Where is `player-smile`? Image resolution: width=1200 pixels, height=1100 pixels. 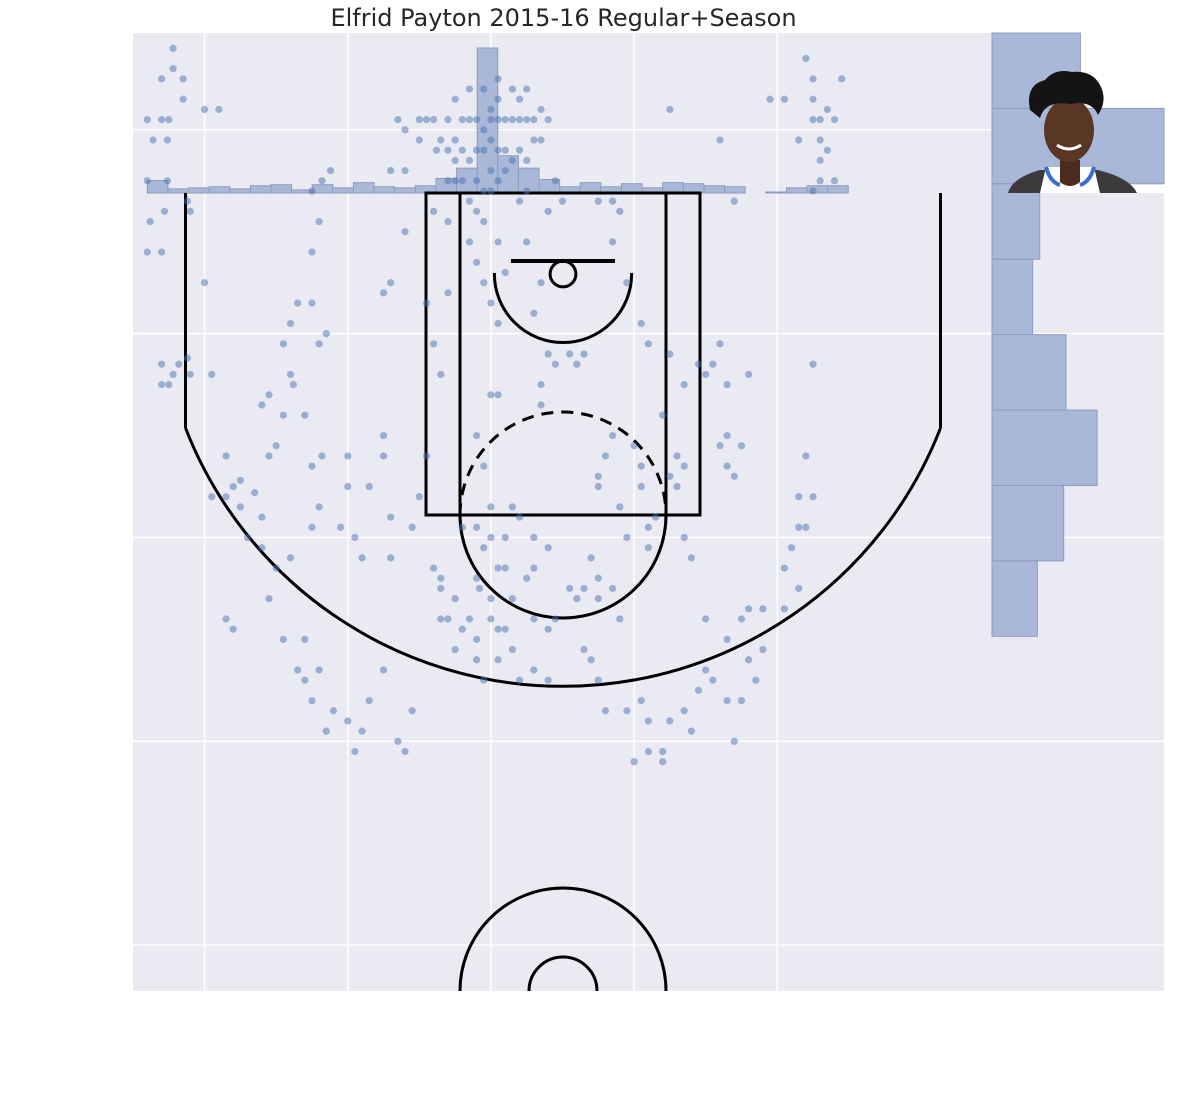
player-smile is located at coordinates (1069, 147).